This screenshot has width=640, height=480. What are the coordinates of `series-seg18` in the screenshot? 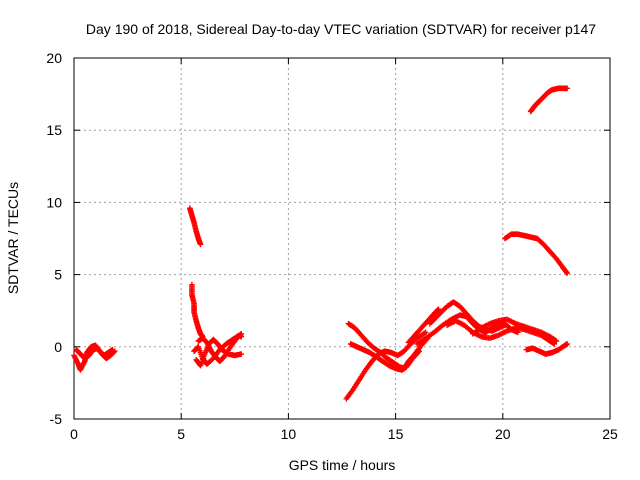 It's located at (548, 100).